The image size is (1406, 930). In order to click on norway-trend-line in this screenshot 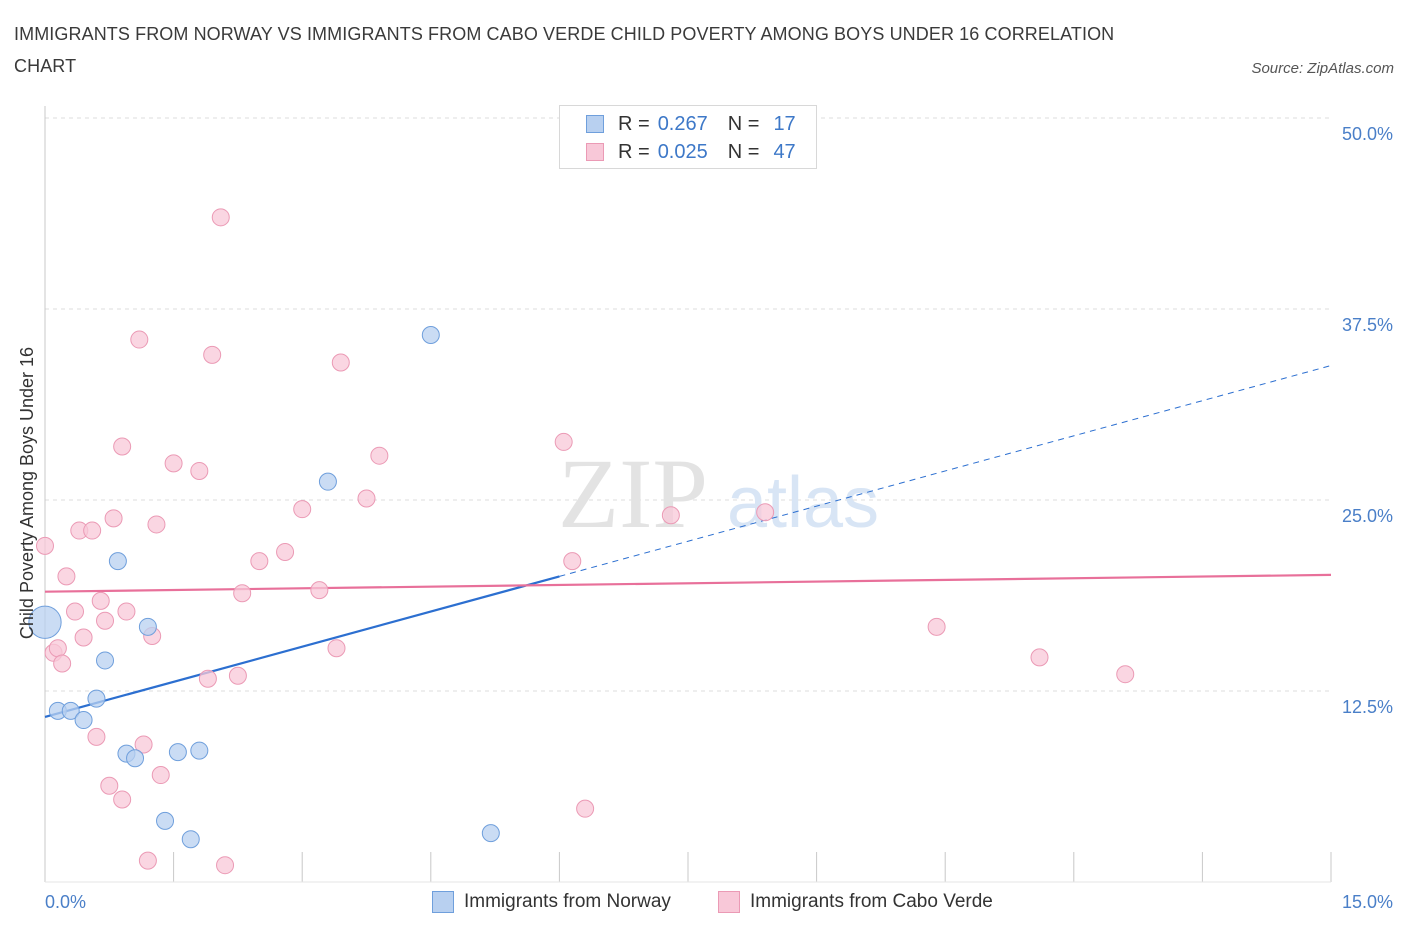, I will do `click(302, 647)`.